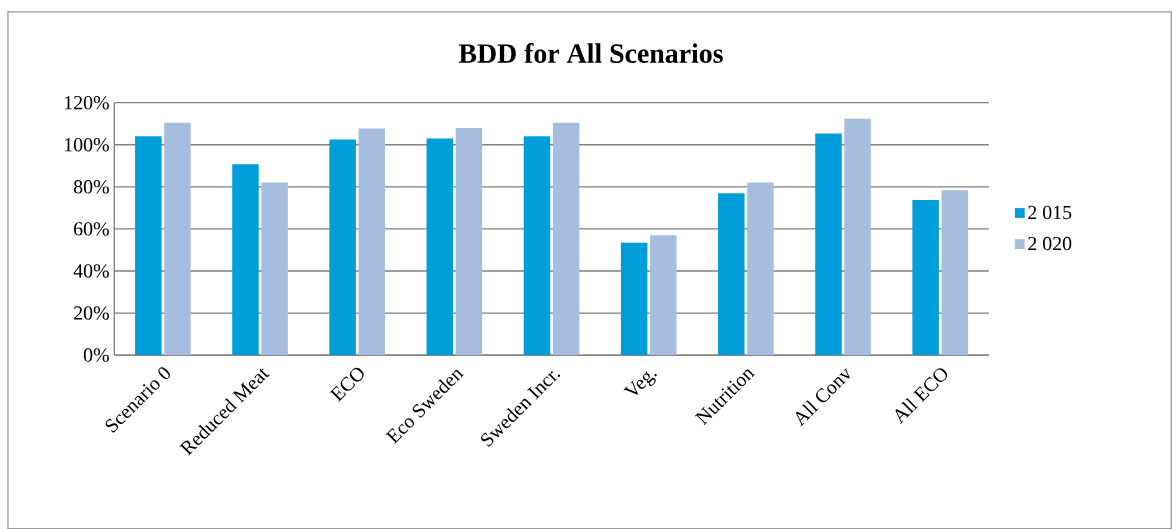  Describe the element at coordinates (96, 355) in the screenshot. I see `y-tick-label: 0%` at that location.